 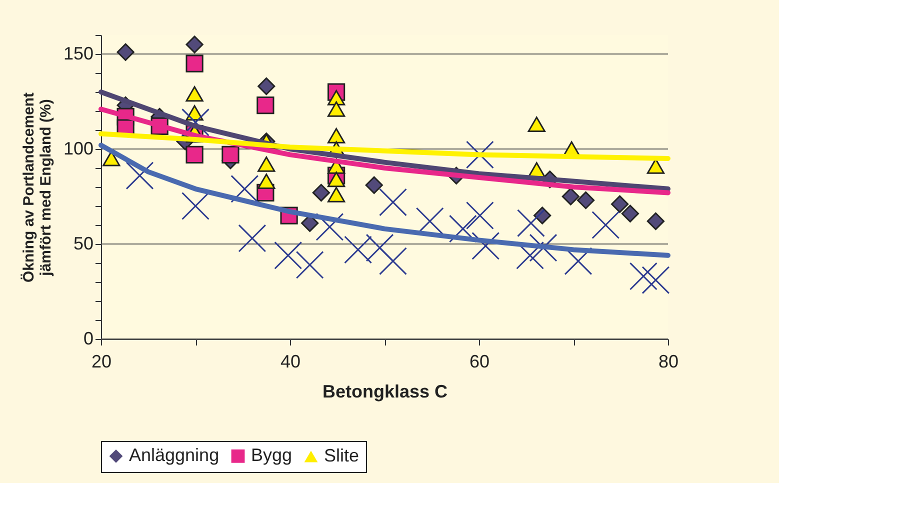 What do you see at coordinates (78, 148) in the screenshot?
I see `y-tick-label: 100` at bounding box center [78, 148].